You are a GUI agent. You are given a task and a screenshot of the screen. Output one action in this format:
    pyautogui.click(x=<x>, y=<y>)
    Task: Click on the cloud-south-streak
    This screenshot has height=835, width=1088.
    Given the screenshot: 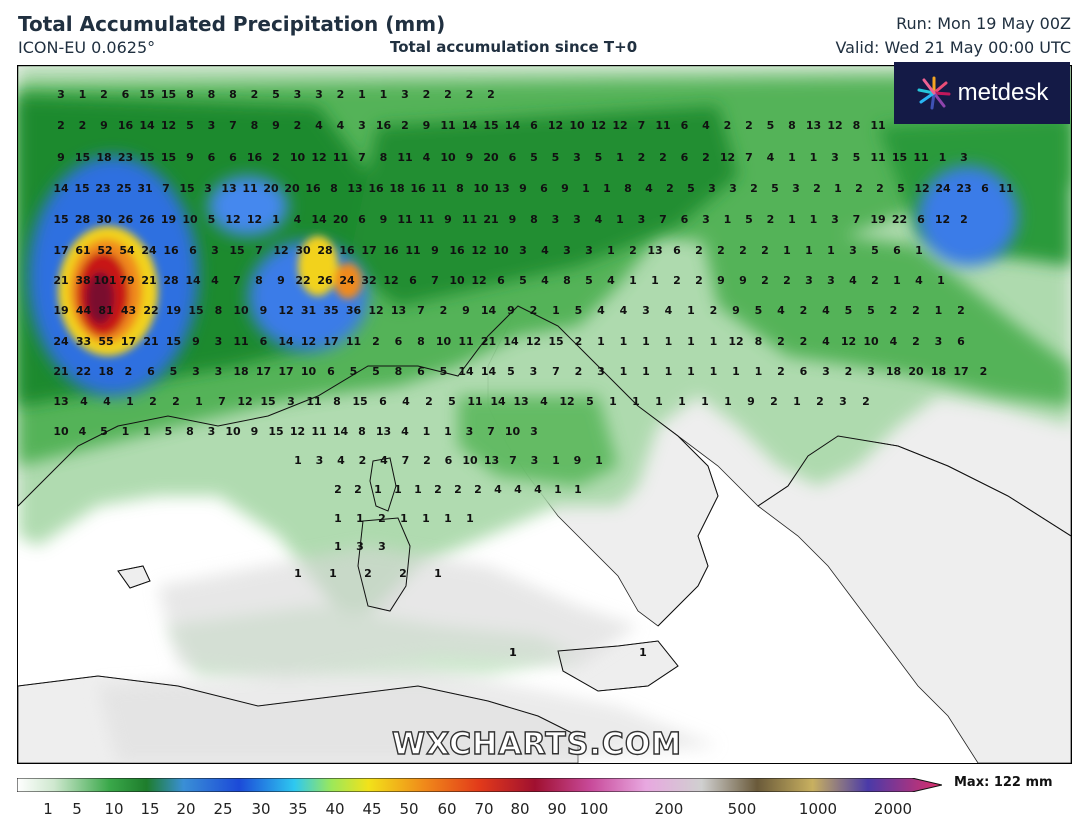 What is the action you would take?
    pyautogui.click(x=408, y=714)
    